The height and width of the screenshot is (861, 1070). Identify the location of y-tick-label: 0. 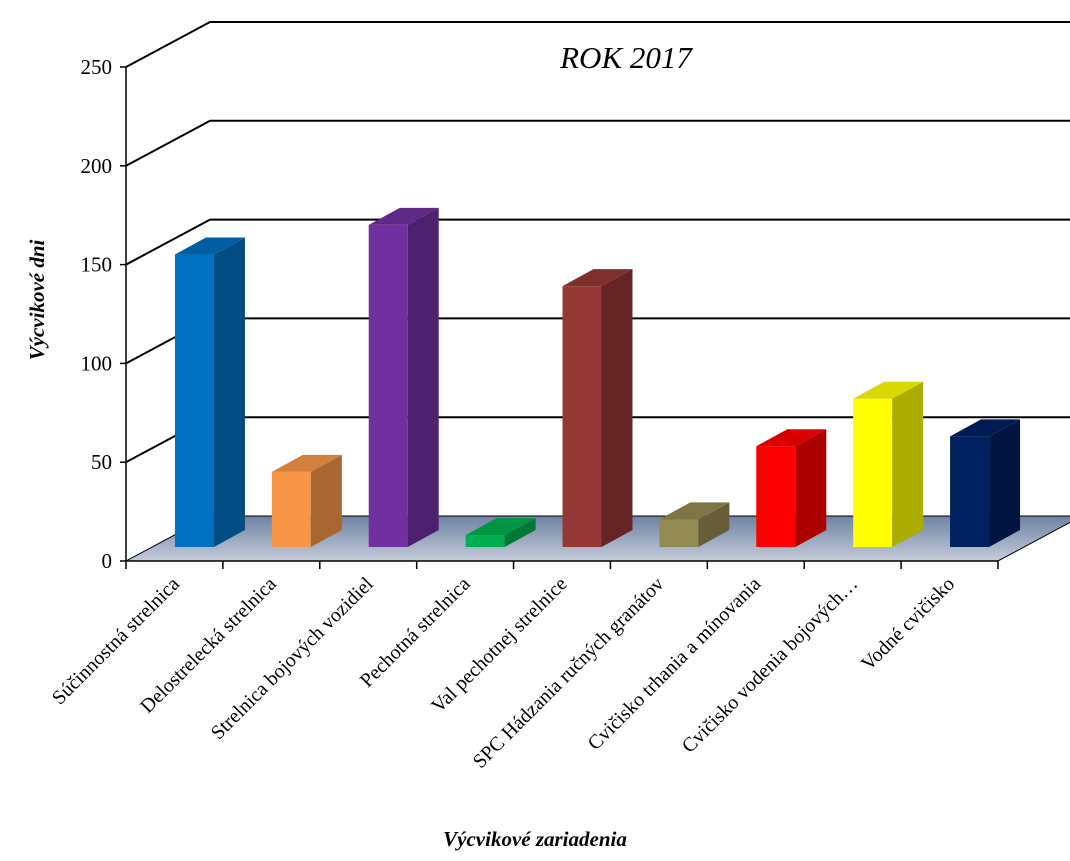
(107, 561).